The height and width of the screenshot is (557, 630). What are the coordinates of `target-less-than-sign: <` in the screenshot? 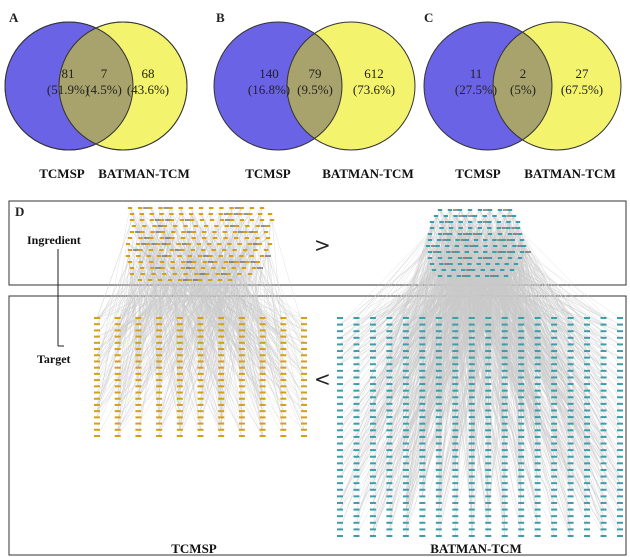 It's located at (322, 379).